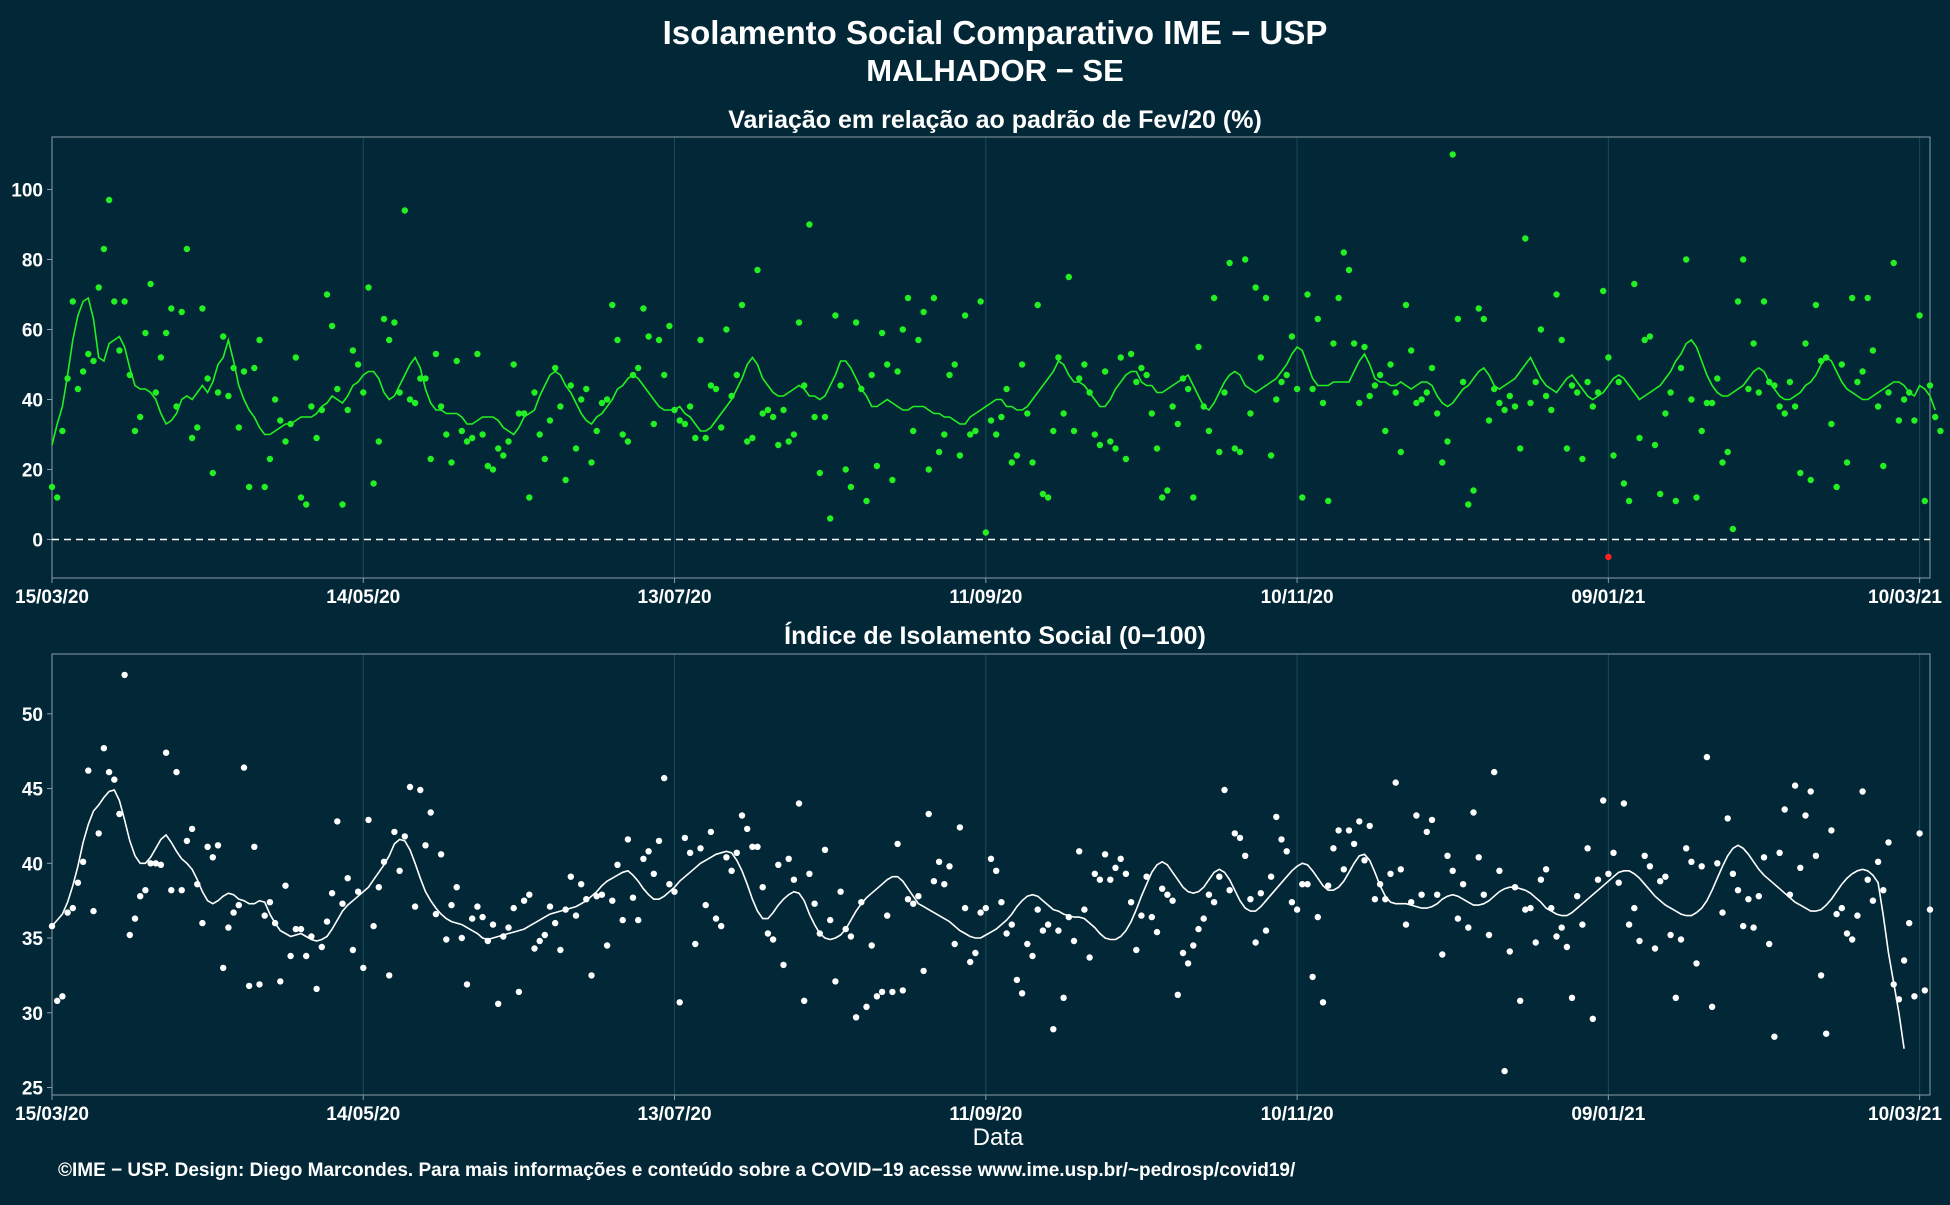  Describe the element at coordinates (33, 790) in the screenshot. I see `bottom-ytick-label-4: 45` at that location.